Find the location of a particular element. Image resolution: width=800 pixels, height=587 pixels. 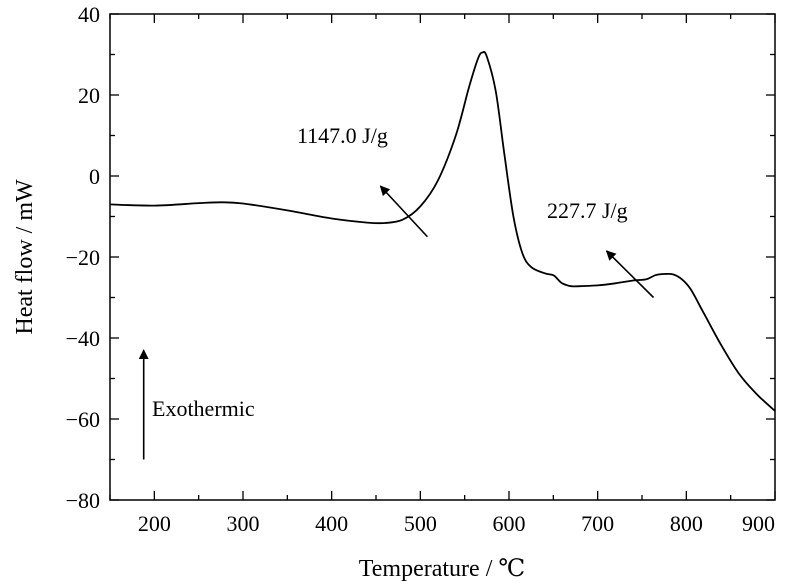

y-tick-label: −20 is located at coordinates (83, 257).